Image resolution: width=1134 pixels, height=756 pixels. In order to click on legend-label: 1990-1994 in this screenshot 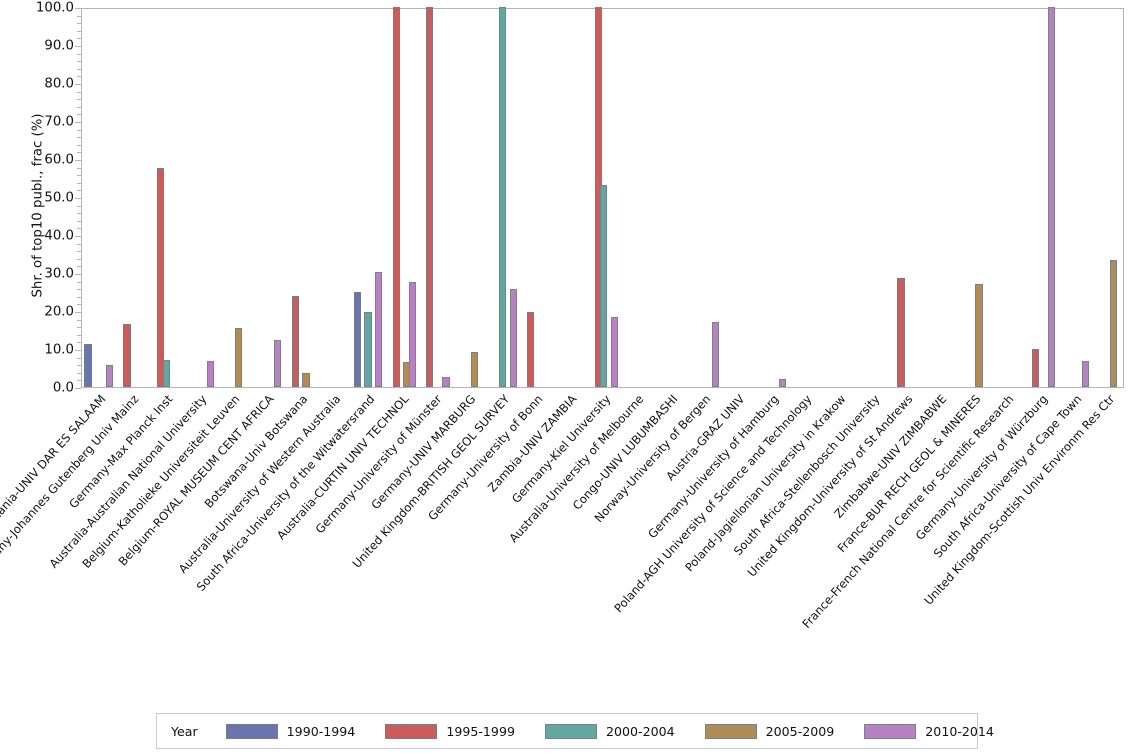, I will do `click(321, 731)`.